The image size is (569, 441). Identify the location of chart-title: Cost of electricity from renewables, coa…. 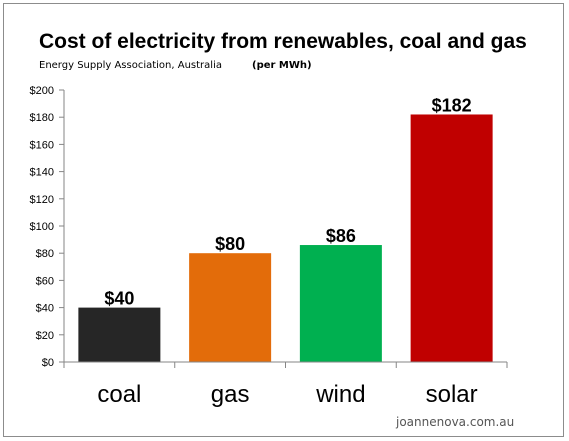
(283, 41).